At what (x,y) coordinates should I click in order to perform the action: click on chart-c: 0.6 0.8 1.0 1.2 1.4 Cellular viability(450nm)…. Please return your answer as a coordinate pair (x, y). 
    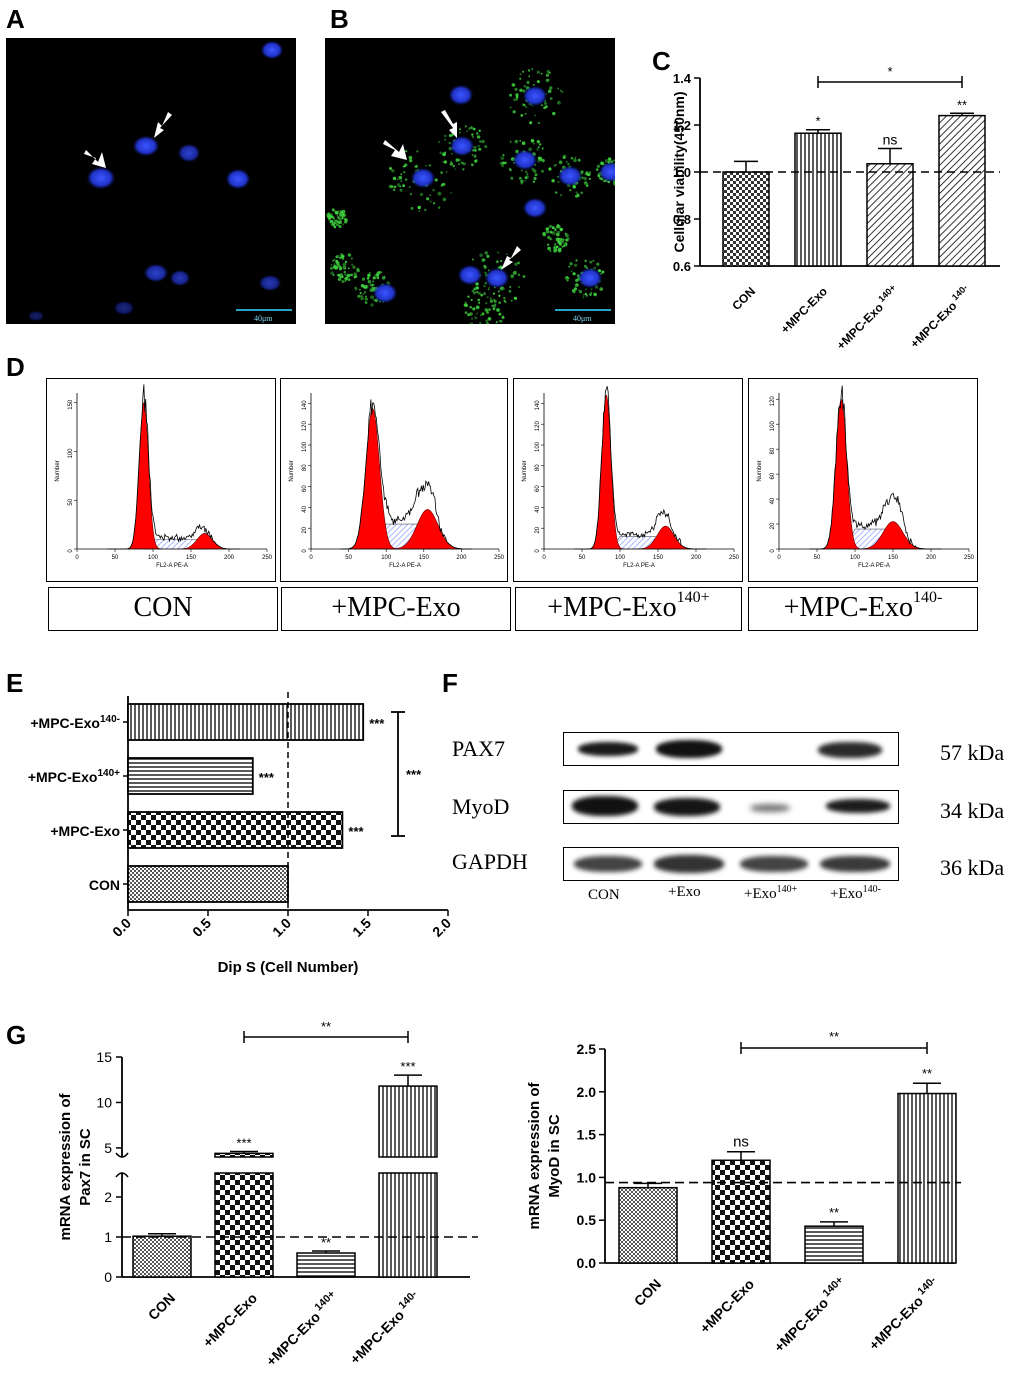
    Looking at the image, I should click on (835, 208).